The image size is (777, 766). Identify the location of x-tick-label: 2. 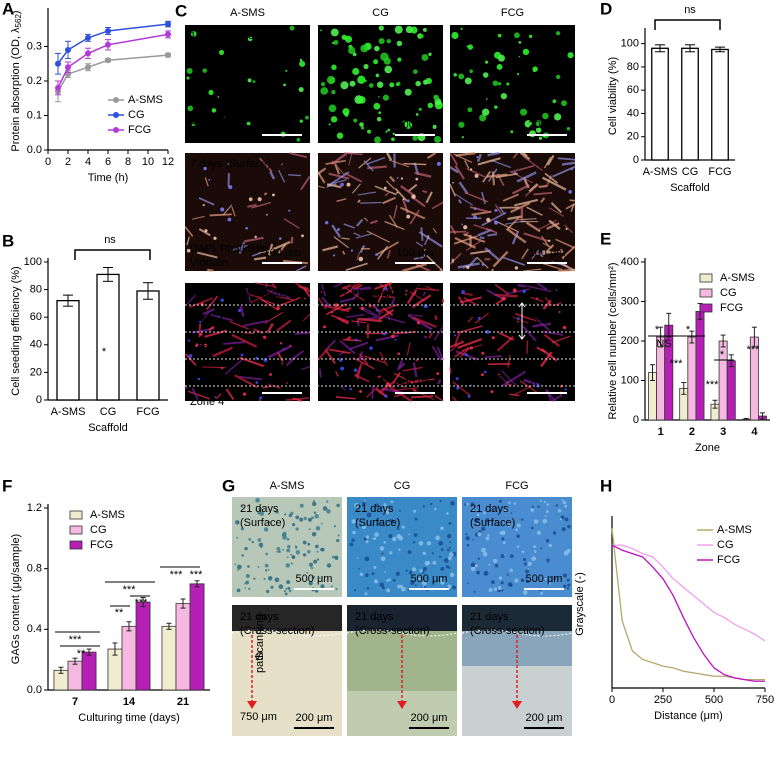
(68, 162).